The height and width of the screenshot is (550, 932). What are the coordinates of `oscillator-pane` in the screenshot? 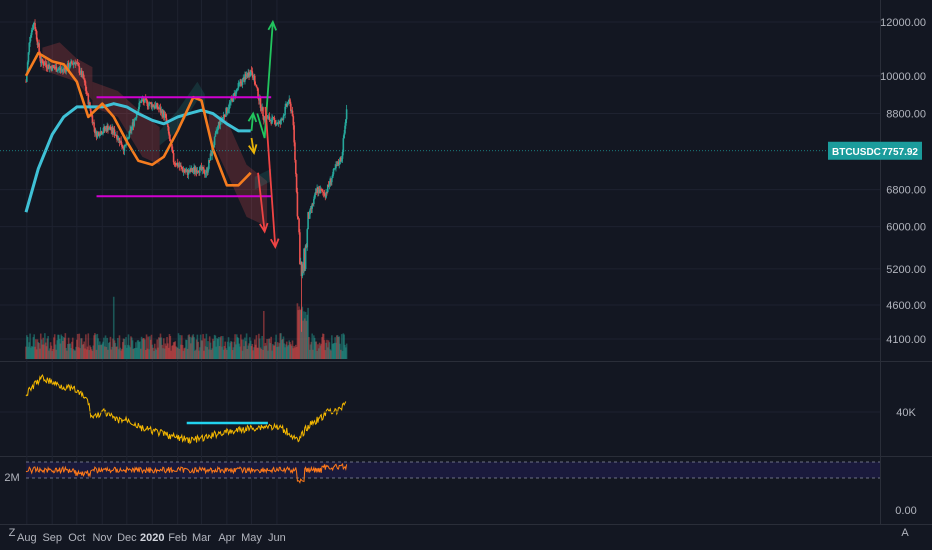 It's located at (452, 472).